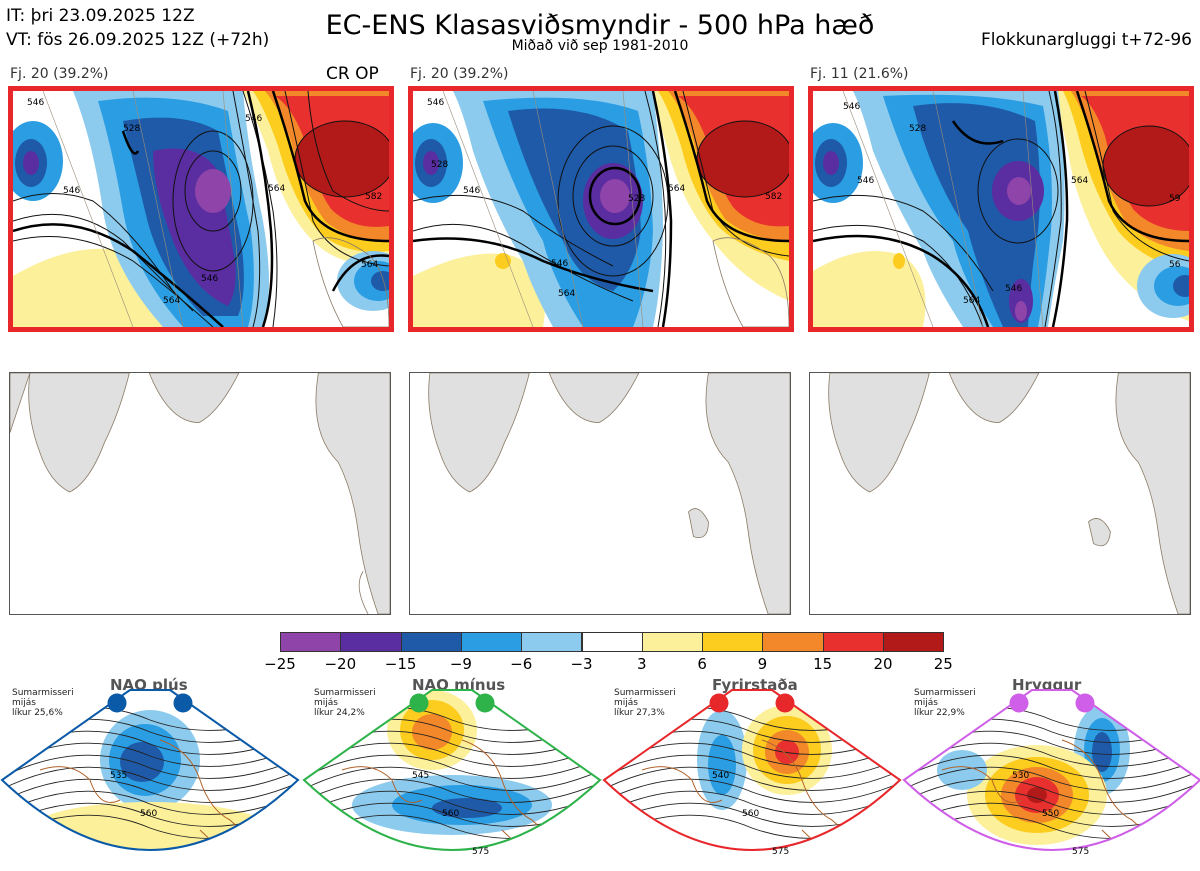 This screenshot has height=871, width=1200. What do you see at coordinates (1175, 199) in the screenshot?
I see `contour-label: 59` at bounding box center [1175, 199].